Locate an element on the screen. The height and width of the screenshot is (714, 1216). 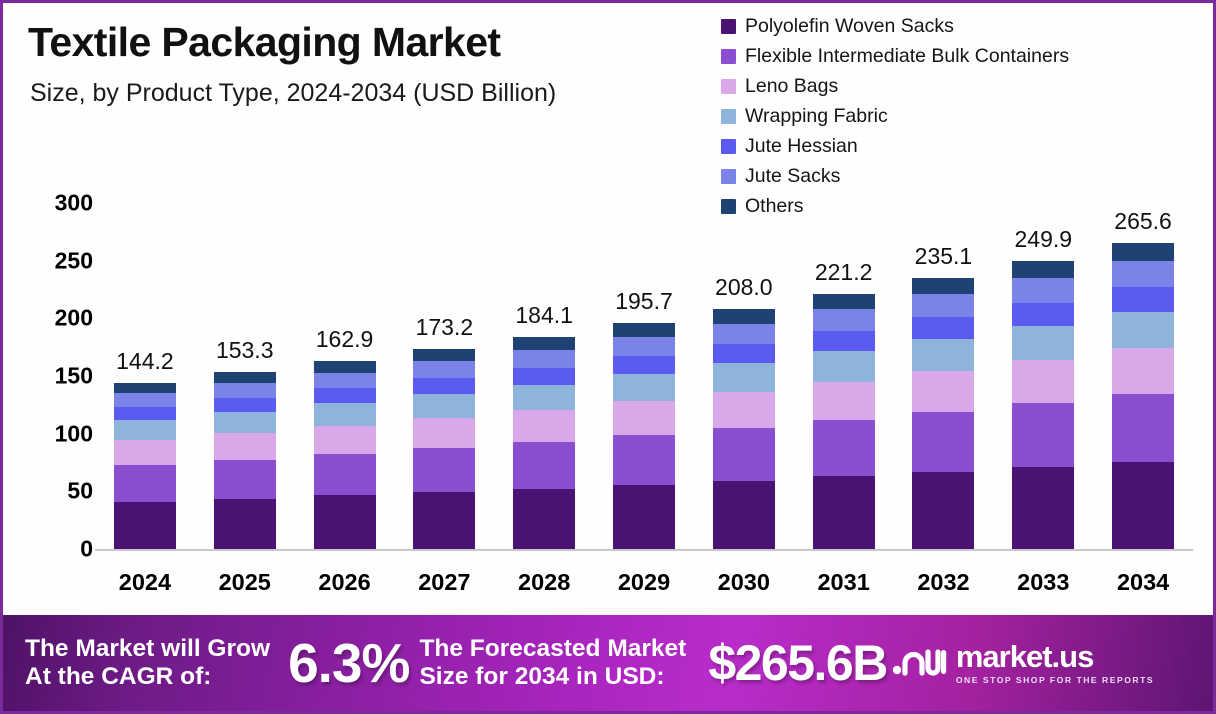
legend-item: Jute Hessian is located at coordinates (956, 146).